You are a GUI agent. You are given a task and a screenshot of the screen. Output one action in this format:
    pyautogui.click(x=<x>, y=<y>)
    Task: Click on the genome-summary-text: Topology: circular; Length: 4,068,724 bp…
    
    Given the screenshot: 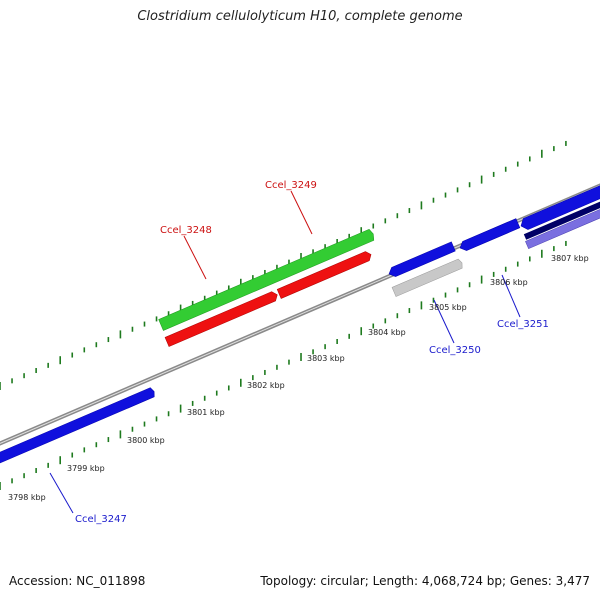 What is the action you would take?
    pyautogui.click(x=425, y=581)
    